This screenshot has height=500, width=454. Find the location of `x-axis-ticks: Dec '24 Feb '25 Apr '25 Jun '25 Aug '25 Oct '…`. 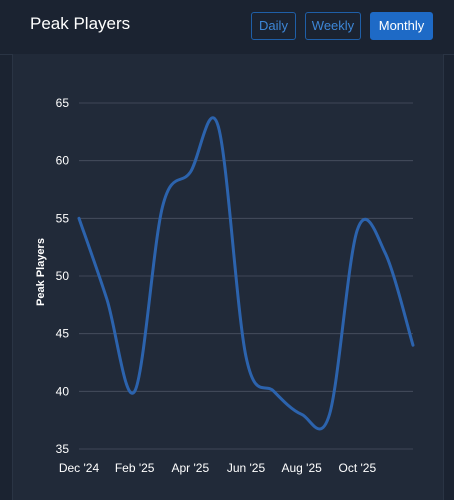

x-axis-ticks: Dec '24 Feb '25 Apr '25 Jun '25 Aug '25 Oct '… is located at coordinates (218, 468).